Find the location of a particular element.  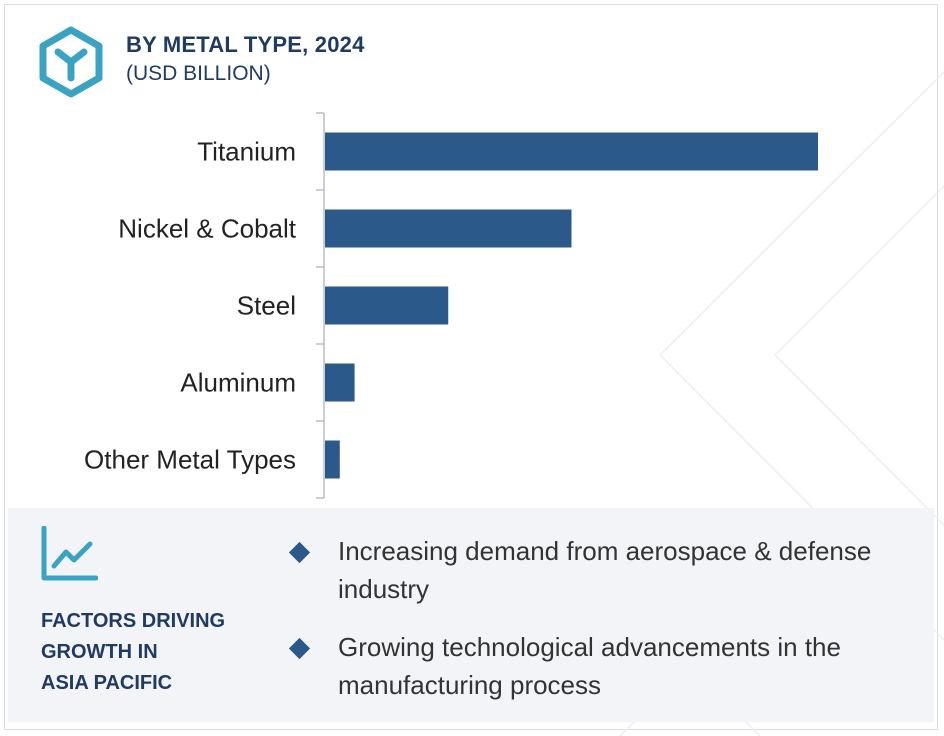

category-label: Titanium is located at coordinates (246, 152).